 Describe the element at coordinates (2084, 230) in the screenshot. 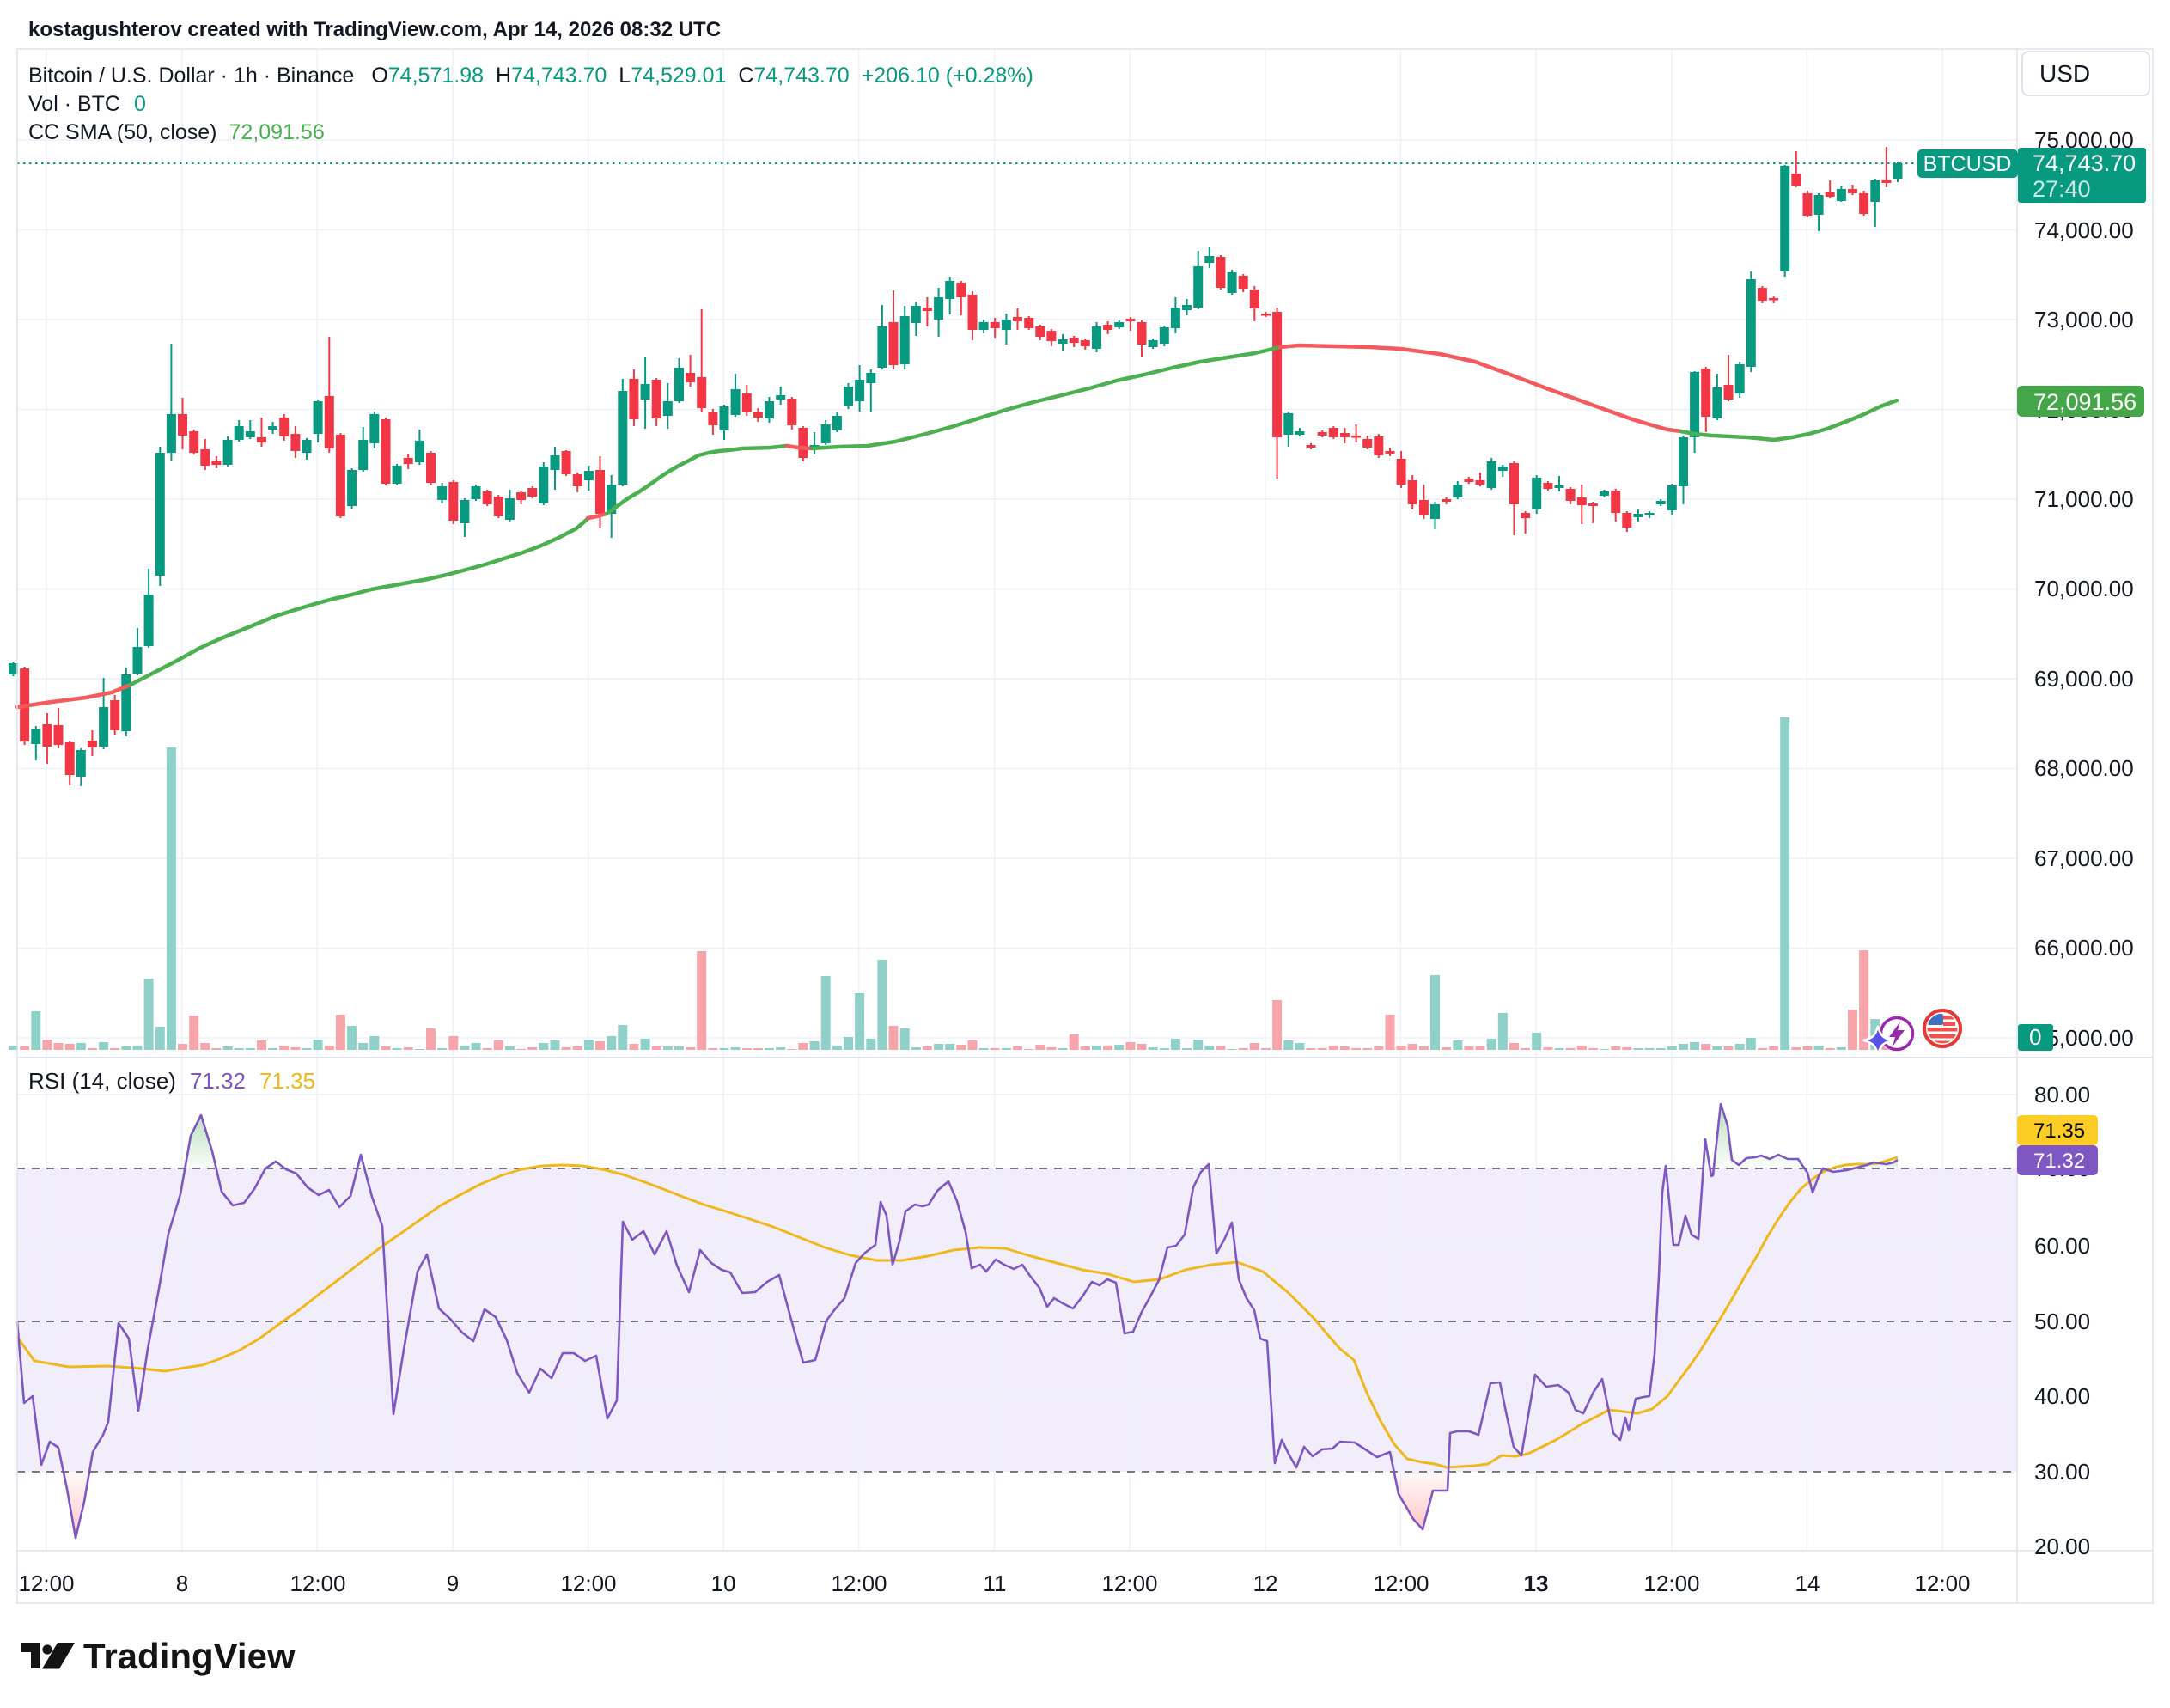

I see `svg-text: 74,000.00` at that location.